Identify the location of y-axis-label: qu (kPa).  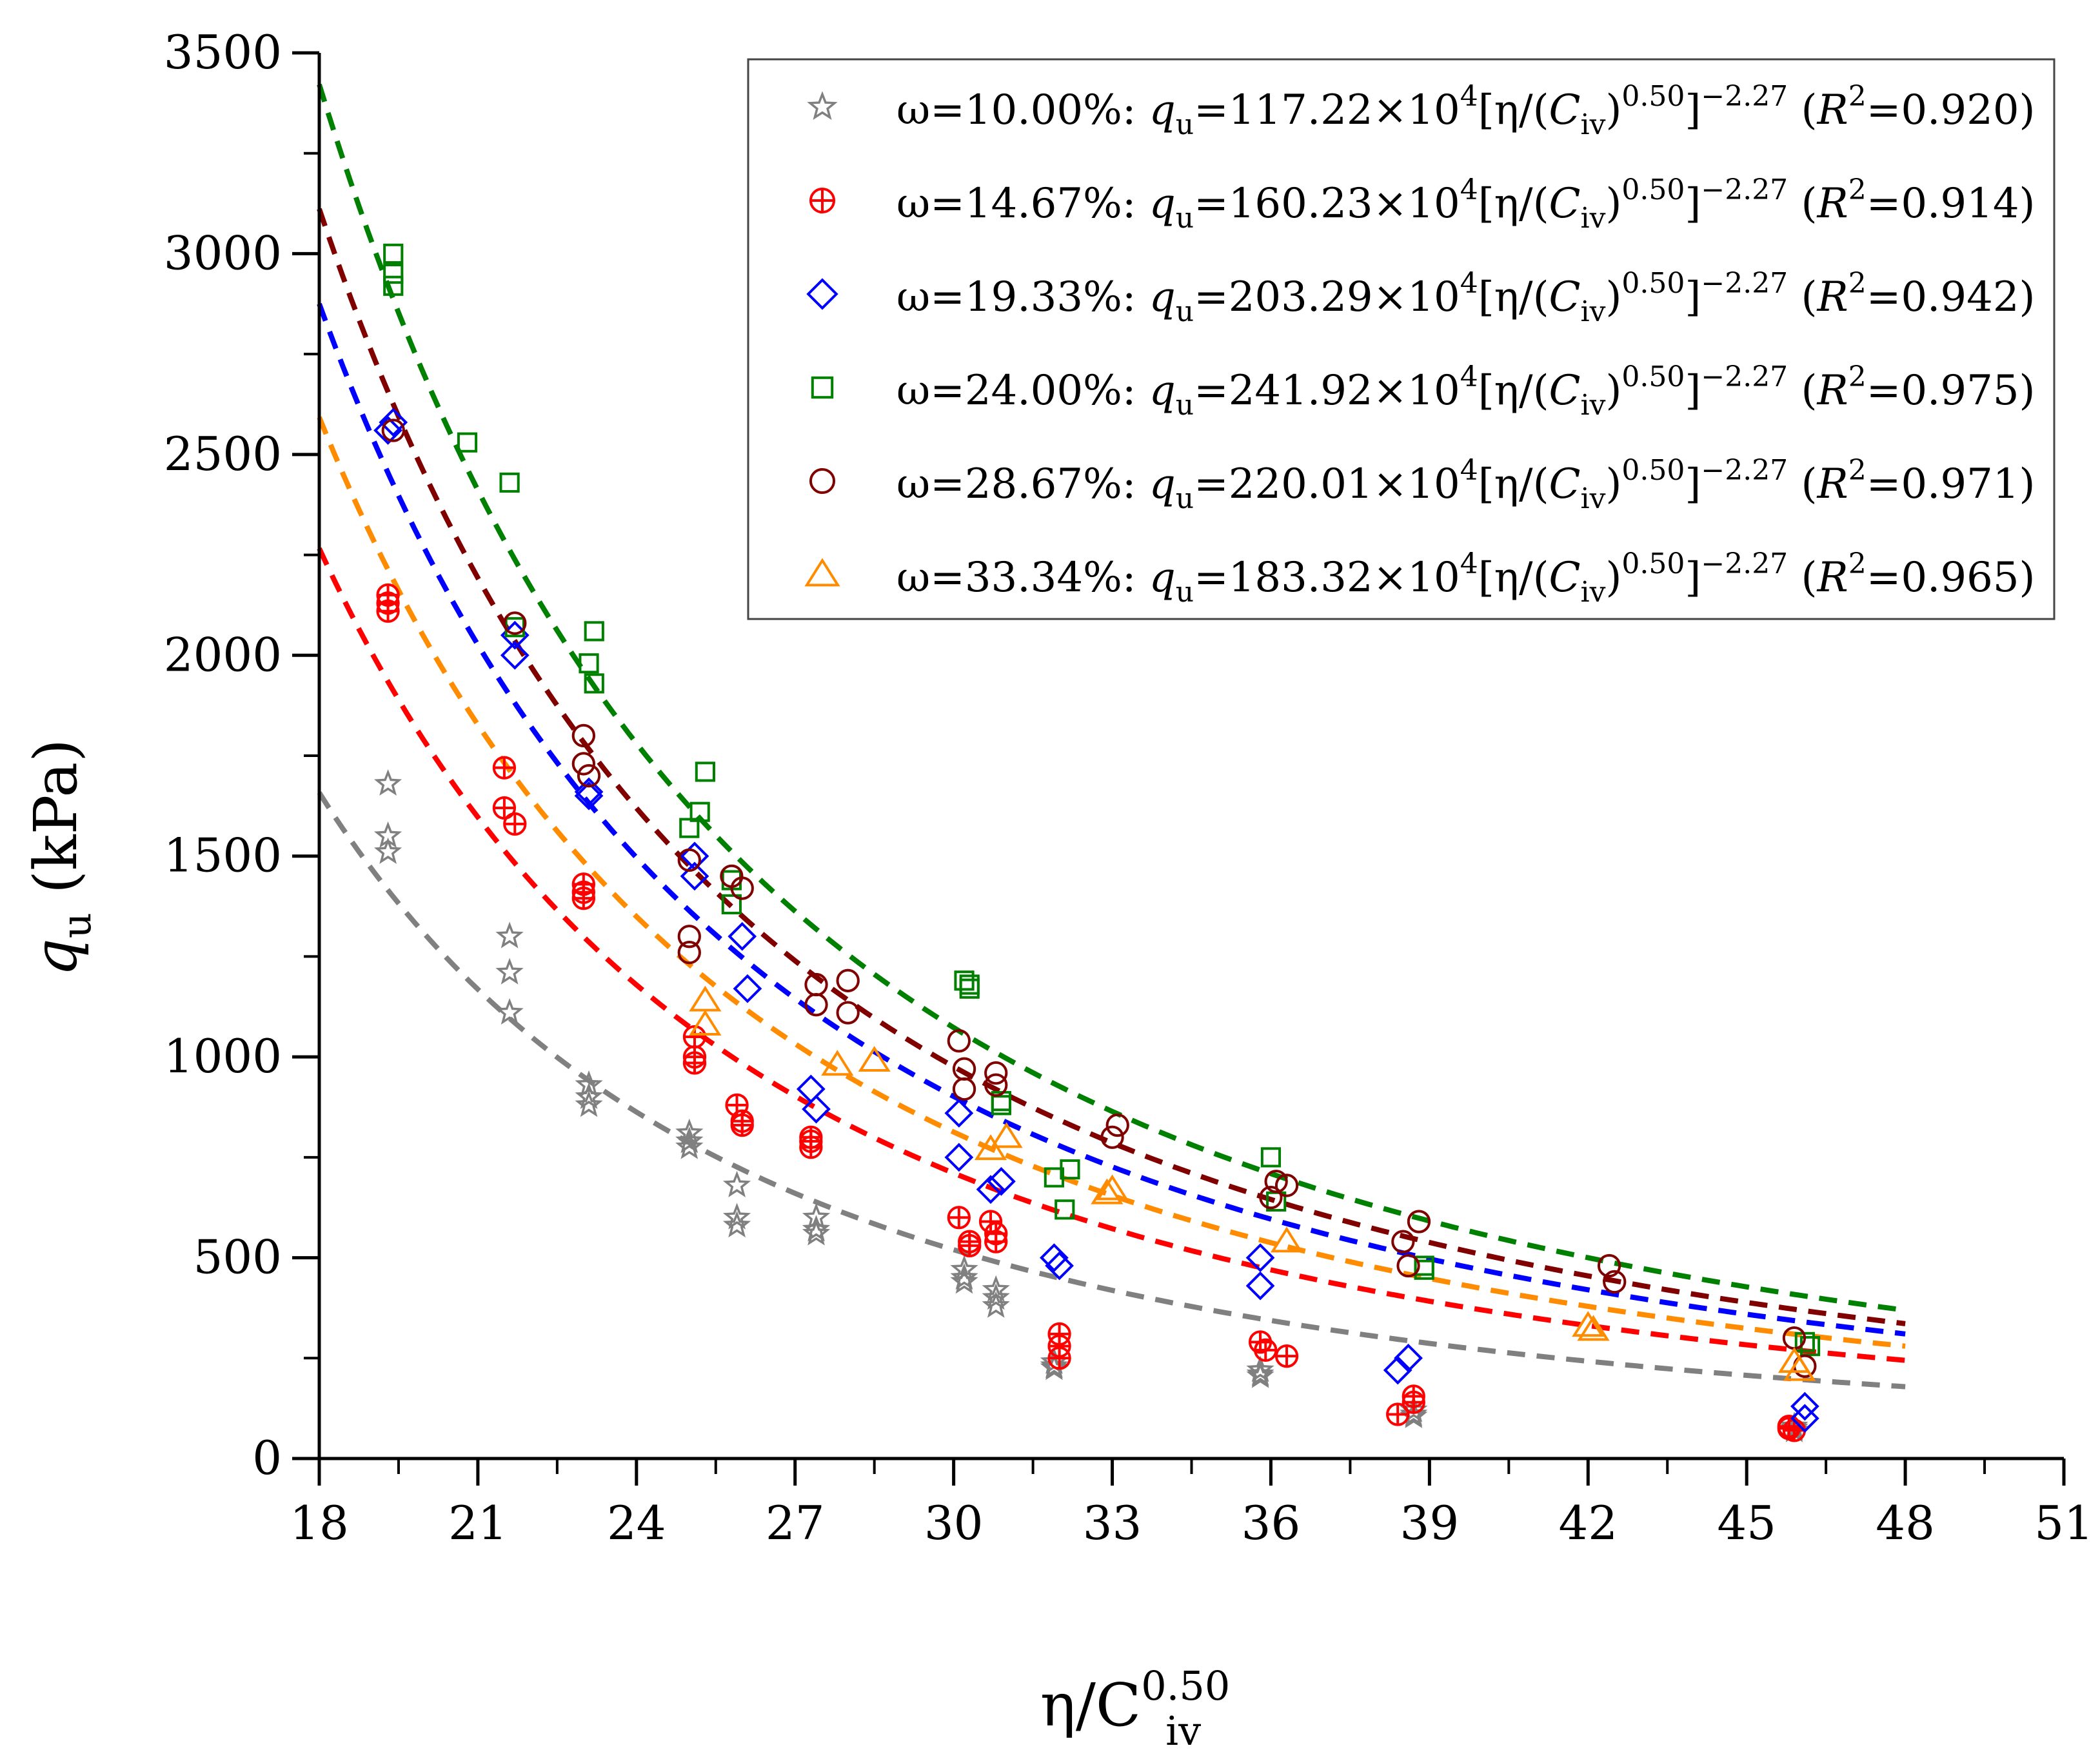
(61, 858).